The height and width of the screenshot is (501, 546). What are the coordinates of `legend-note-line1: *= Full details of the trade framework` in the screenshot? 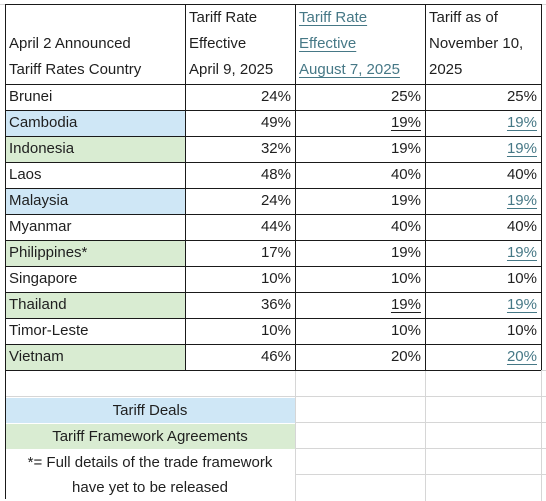 It's located at (150, 462).